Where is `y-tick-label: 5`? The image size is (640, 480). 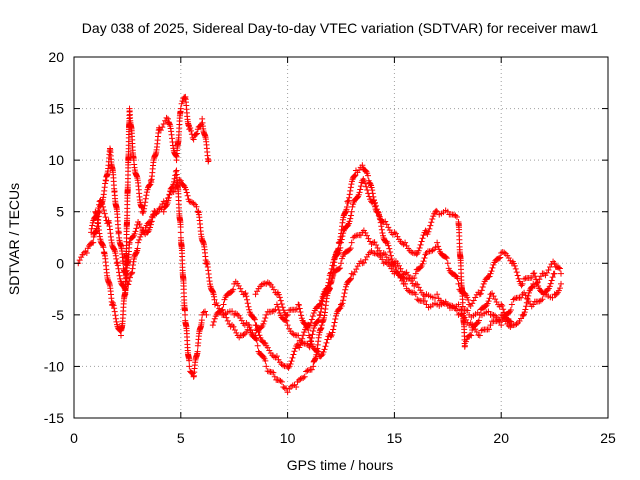 y-tick-label: 5 is located at coordinates (60, 212).